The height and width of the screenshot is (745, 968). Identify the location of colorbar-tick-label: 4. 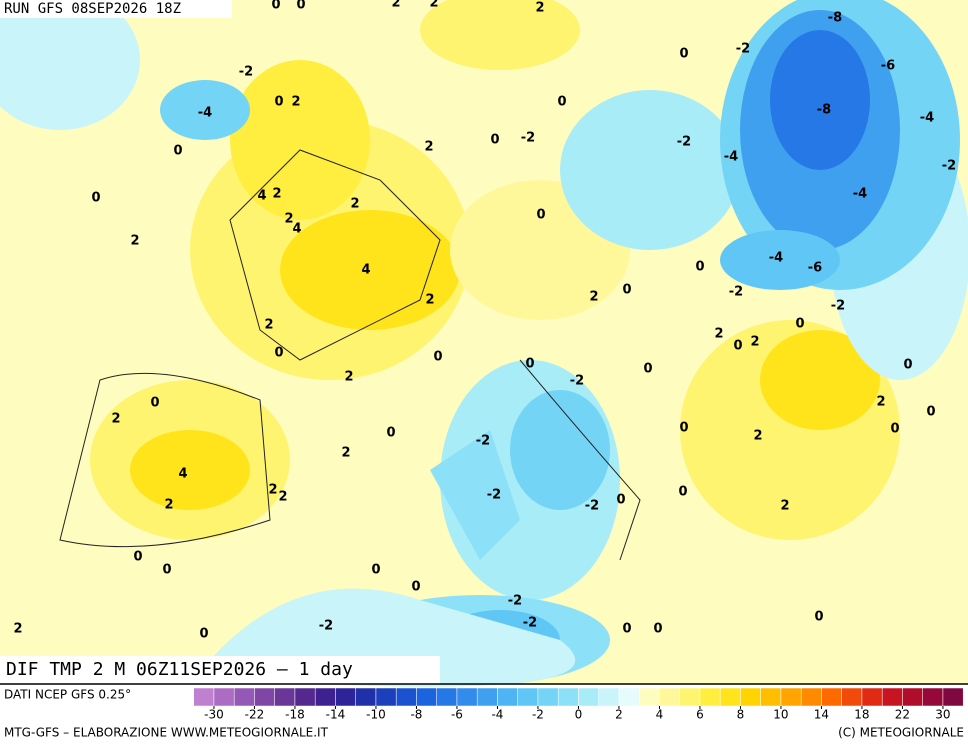
(660, 715).